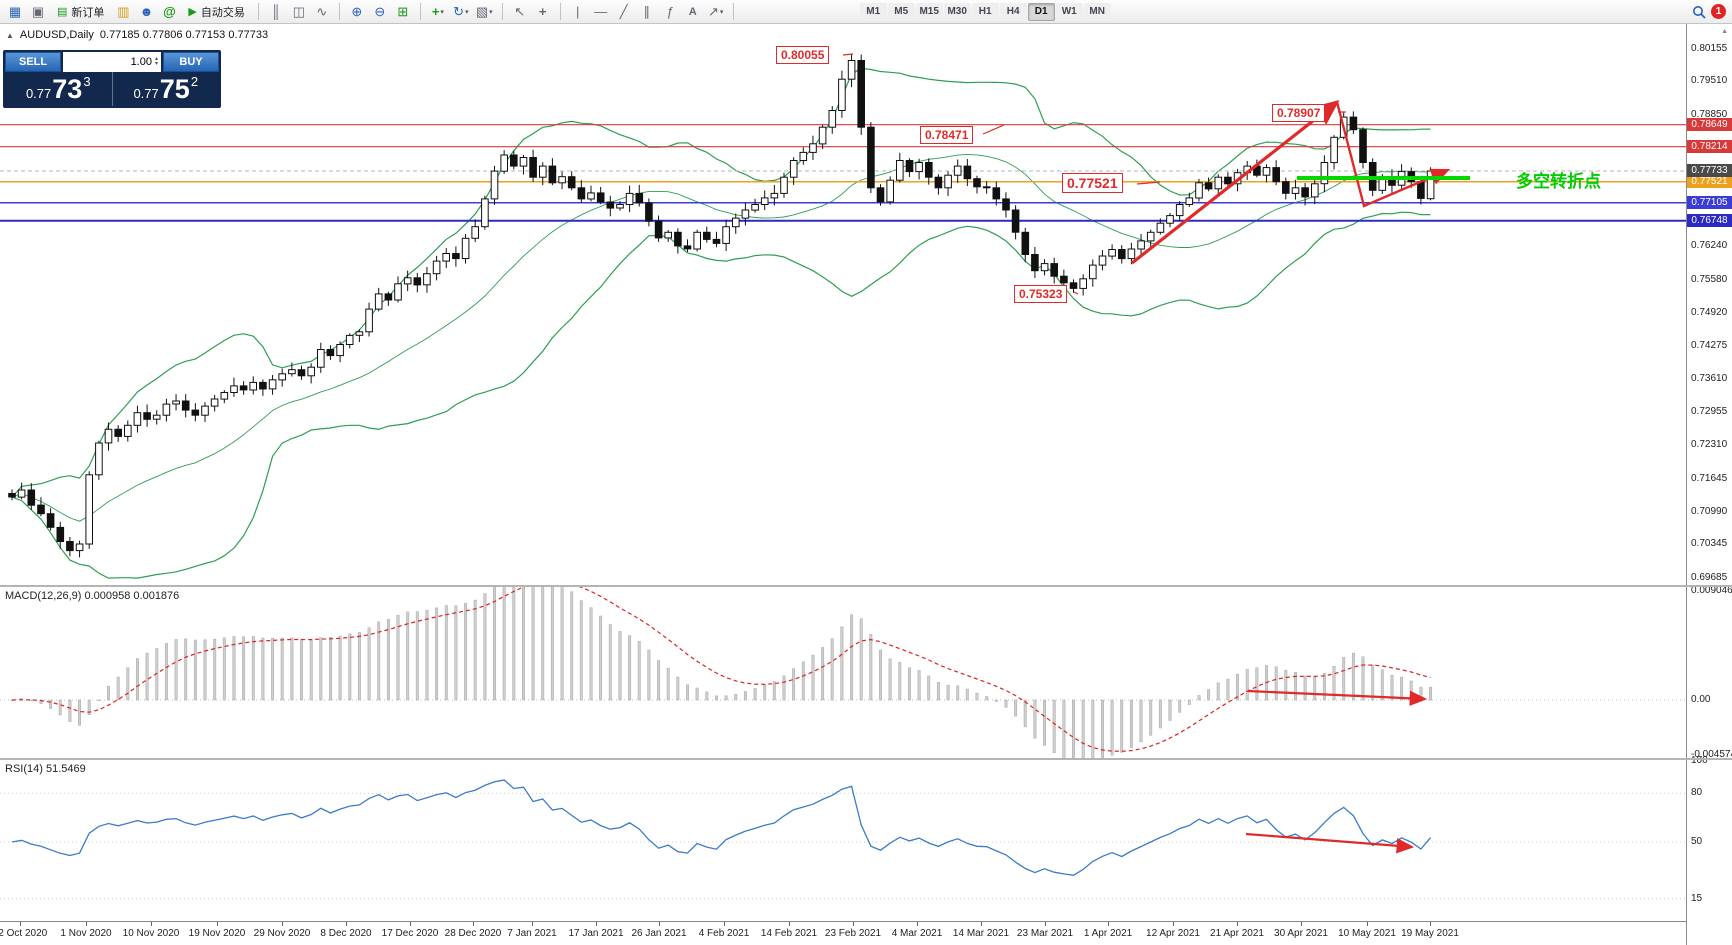 This screenshot has height=945, width=1732. Describe the element at coordinates (578, 12) in the screenshot. I see `vertical-line-tool-button: |` at that location.